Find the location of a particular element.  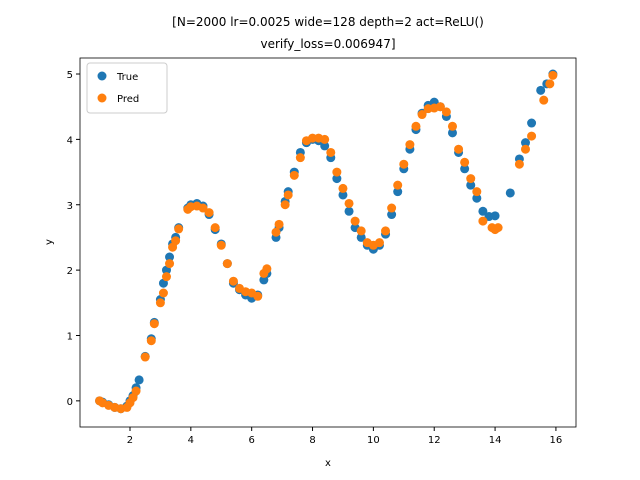

x-tick-label: 12 is located at coordinates (434, 440).